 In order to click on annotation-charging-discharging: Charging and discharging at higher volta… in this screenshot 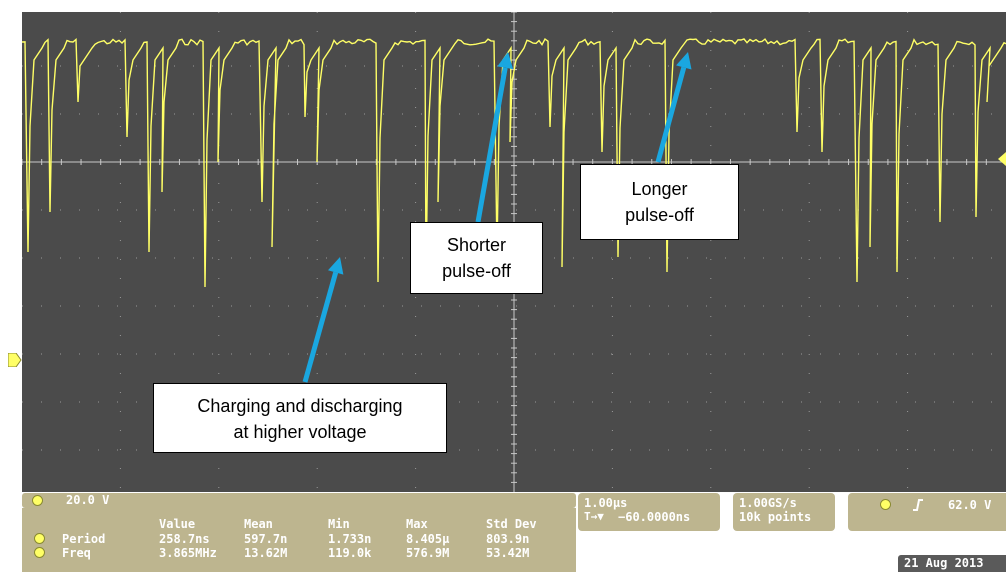, I will do `click(300, 418)`.